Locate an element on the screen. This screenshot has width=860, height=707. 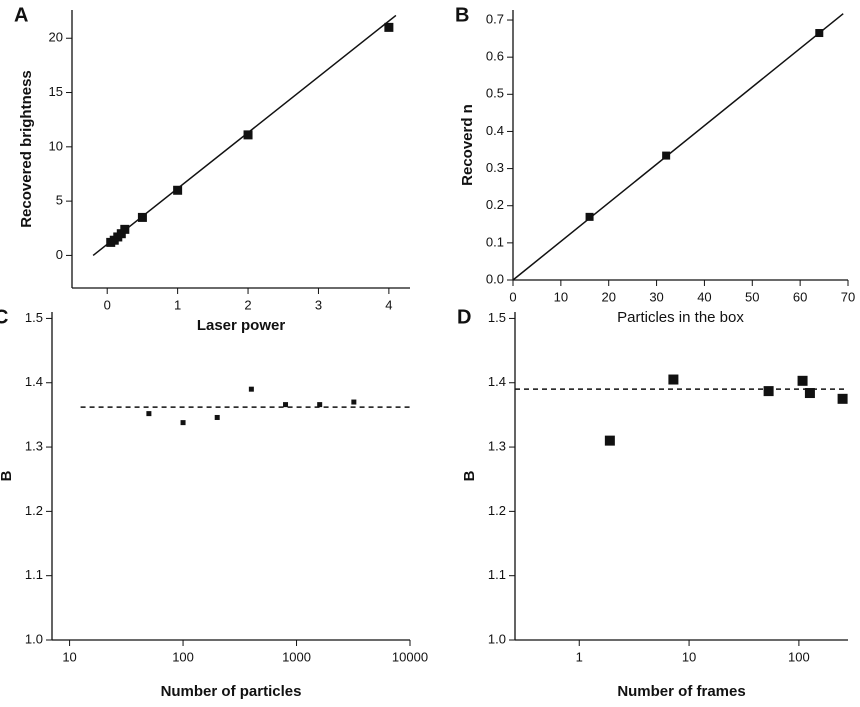
x-axis-title: Number of particles is located at coordinates (231, 691).